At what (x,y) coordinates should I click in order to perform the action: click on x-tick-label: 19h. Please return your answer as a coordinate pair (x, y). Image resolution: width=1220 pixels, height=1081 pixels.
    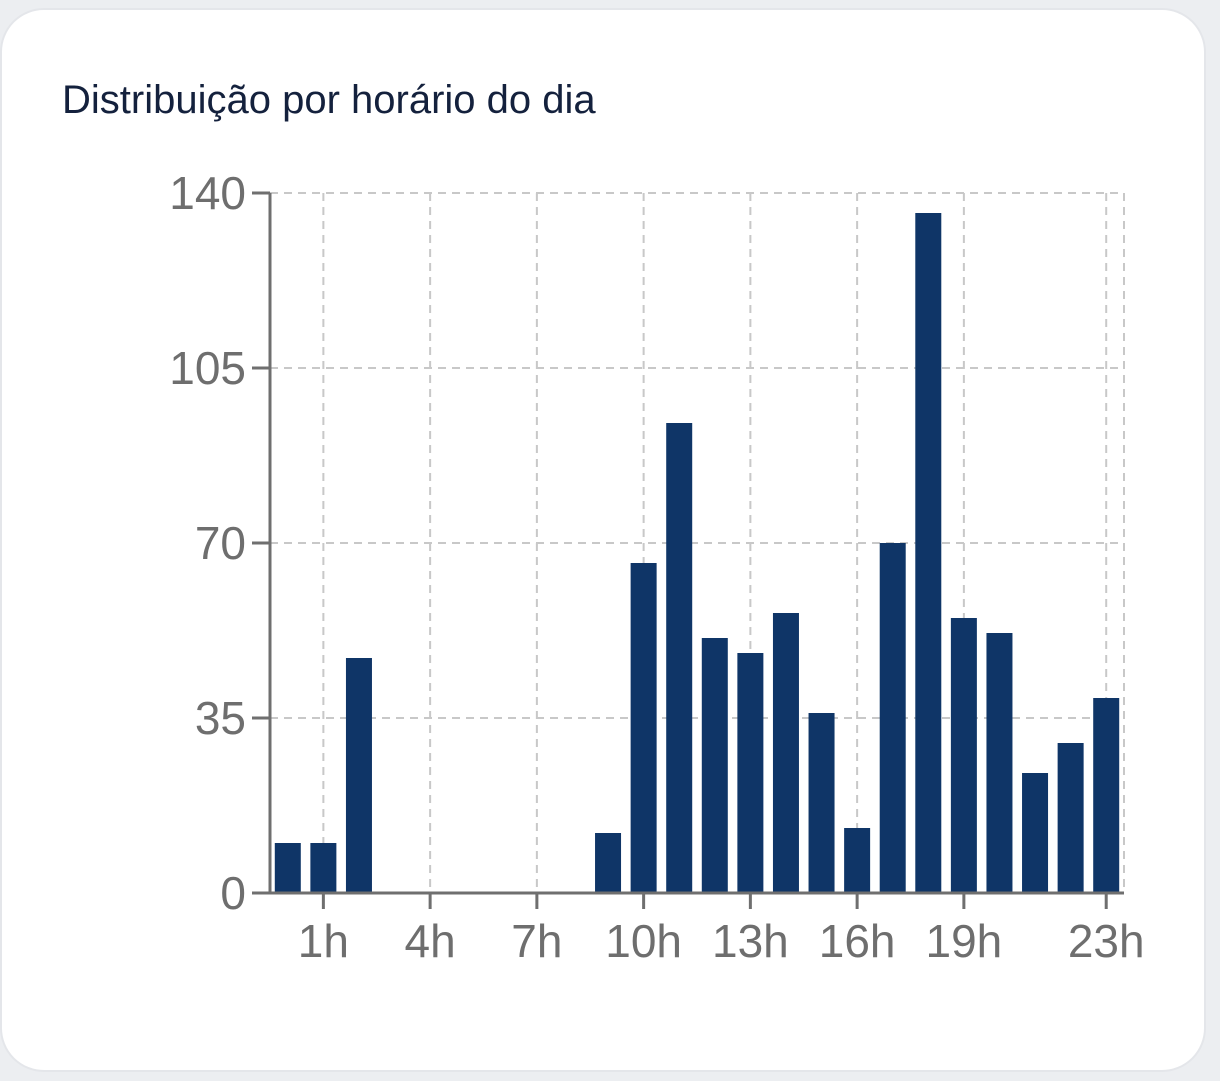
    Looking at the image, I should click on (964, 941).